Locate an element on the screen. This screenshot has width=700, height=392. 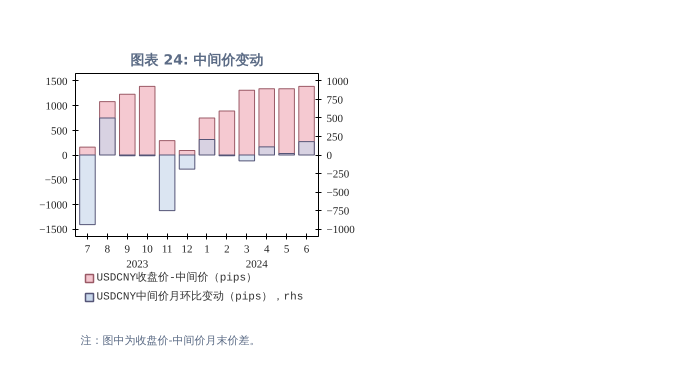
x-tick-label: 12 is located at coordinates (187, 250).